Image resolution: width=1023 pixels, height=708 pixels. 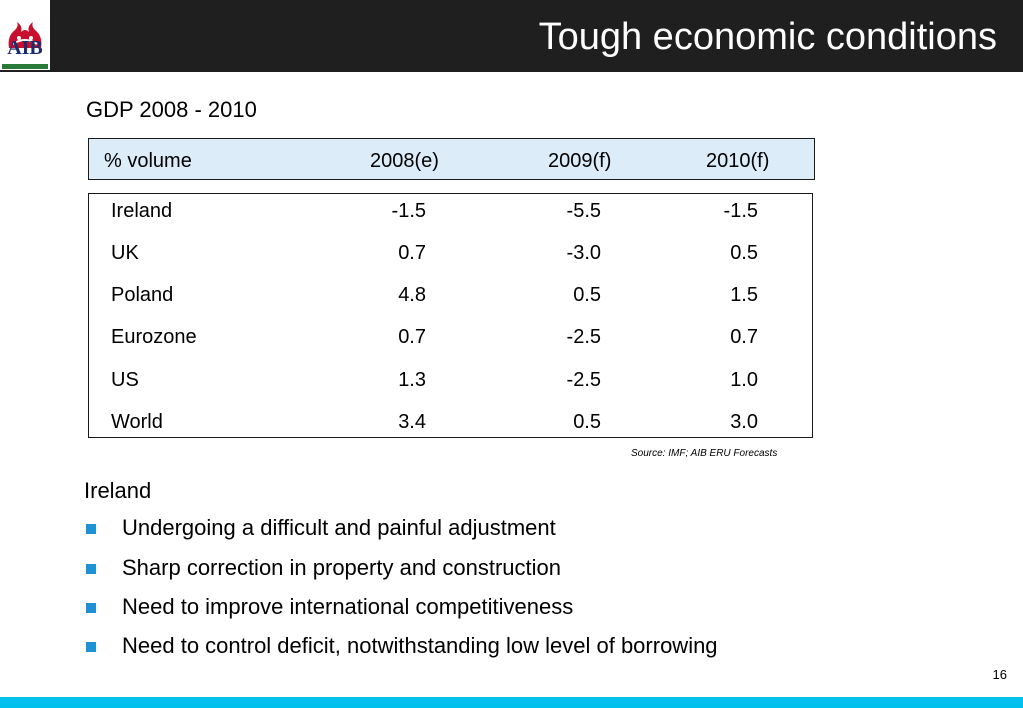 What do you see at coordinates (412, 295) in the screenshot?
I see `value-cell: 4.8` at bounding box center [412, 295].